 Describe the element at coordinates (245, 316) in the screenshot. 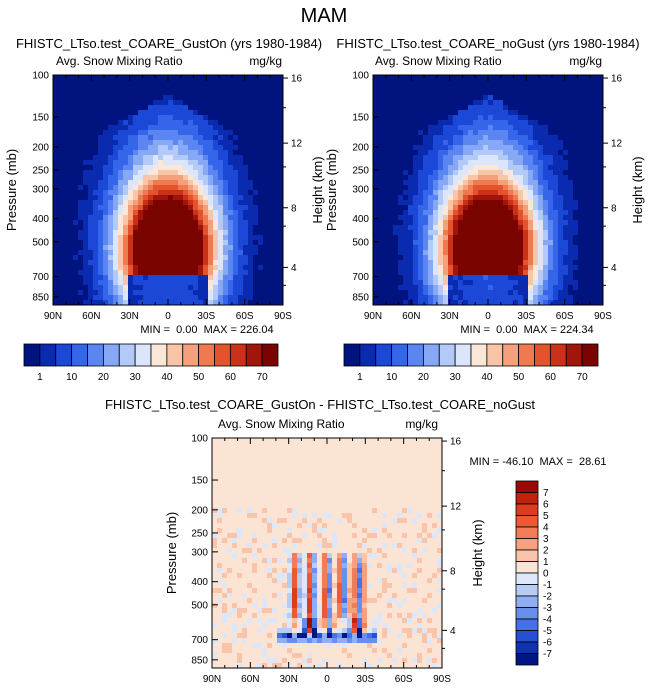

I see `x-tick-label: 60S` at that location.